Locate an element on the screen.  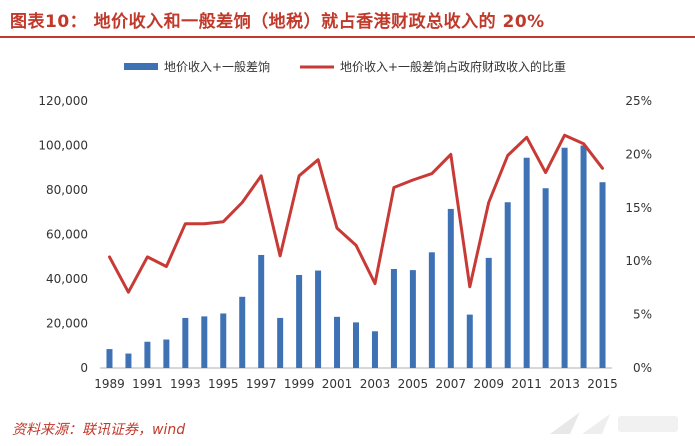
y-right-tick-label: 15% is located at coordinates (638, 208).